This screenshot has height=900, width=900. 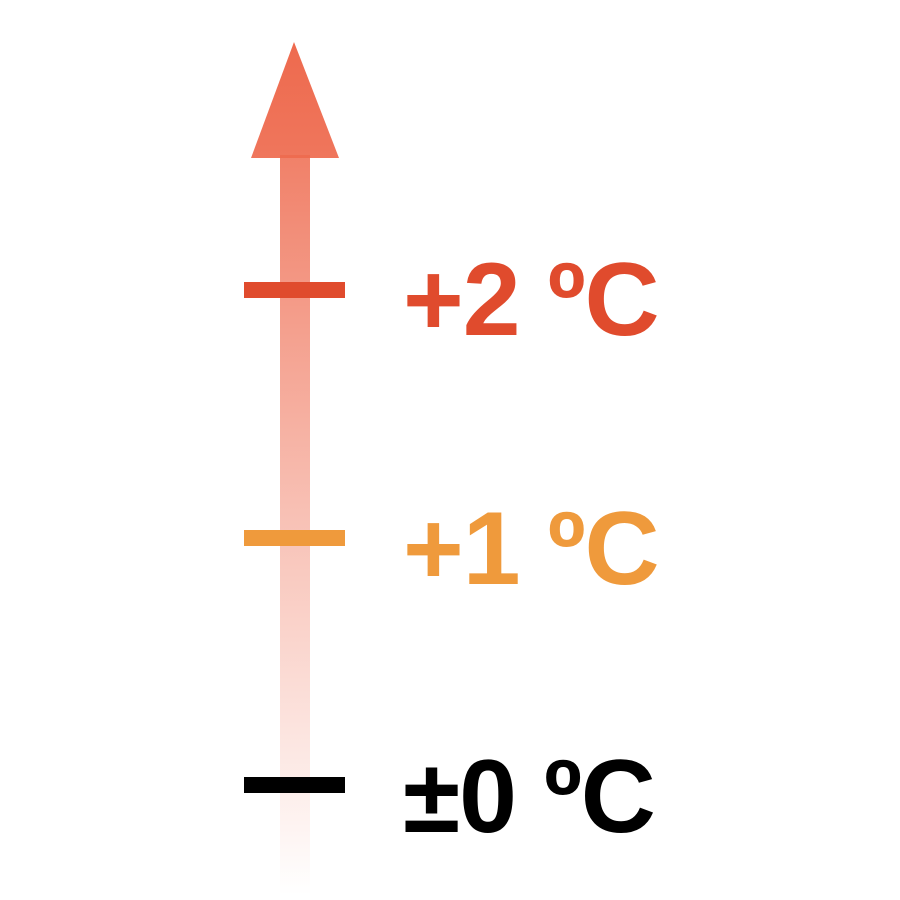 What do you see at coordinates (531, 300) in the screenshot?
I see `label-plus-2: +2 ºC` at bounding box center [531, 300].